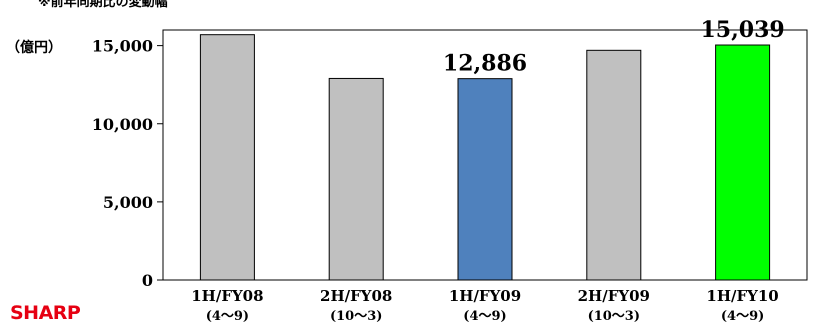 The height and width of the screenshot is (326, 821). What do you see at coordinates (34, 48) in the screenshot?
I see `y-axis-unit-label: （億円）` at bounding box center [34, 48].